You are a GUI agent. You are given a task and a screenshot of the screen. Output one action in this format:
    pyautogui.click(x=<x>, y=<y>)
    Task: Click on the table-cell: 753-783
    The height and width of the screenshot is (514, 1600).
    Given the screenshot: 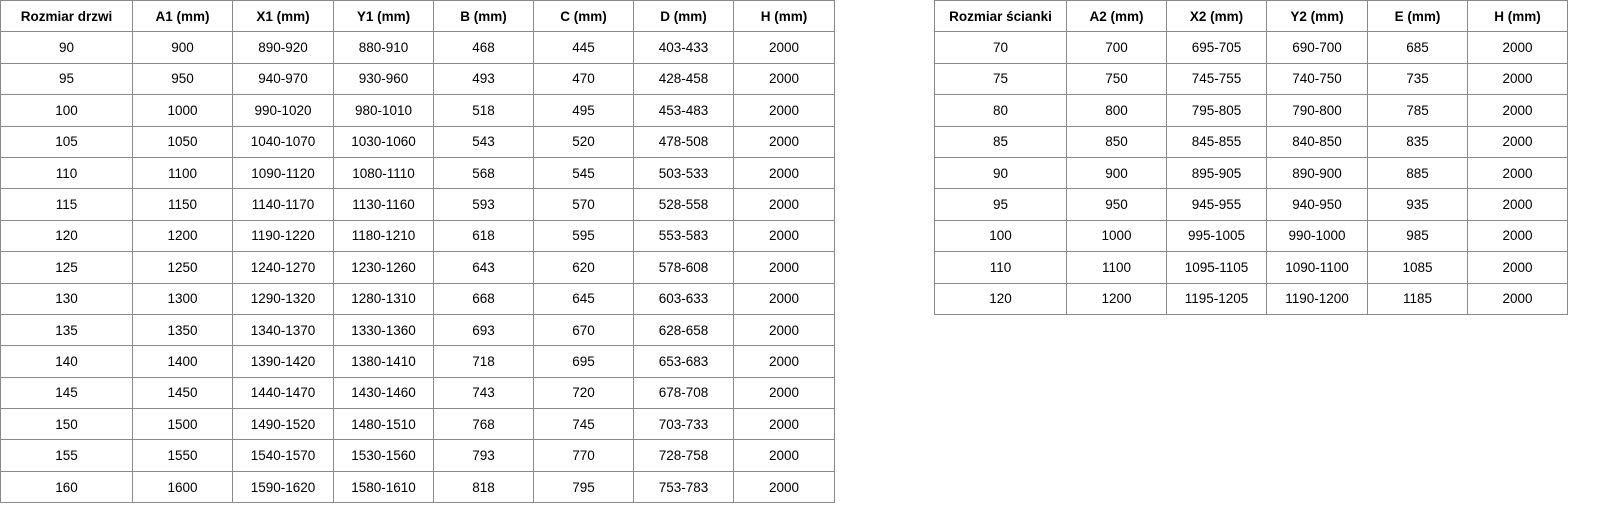 What is the action you would take?
    pyautogui.click(x=683, y=487)
    